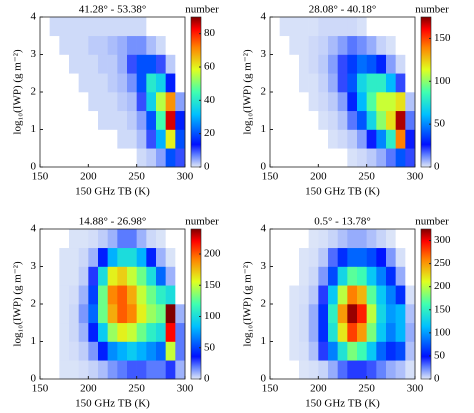  Describe the element at coordinates (264, 167) in the screenshot. I see `y-tick-label: 0` at that location.